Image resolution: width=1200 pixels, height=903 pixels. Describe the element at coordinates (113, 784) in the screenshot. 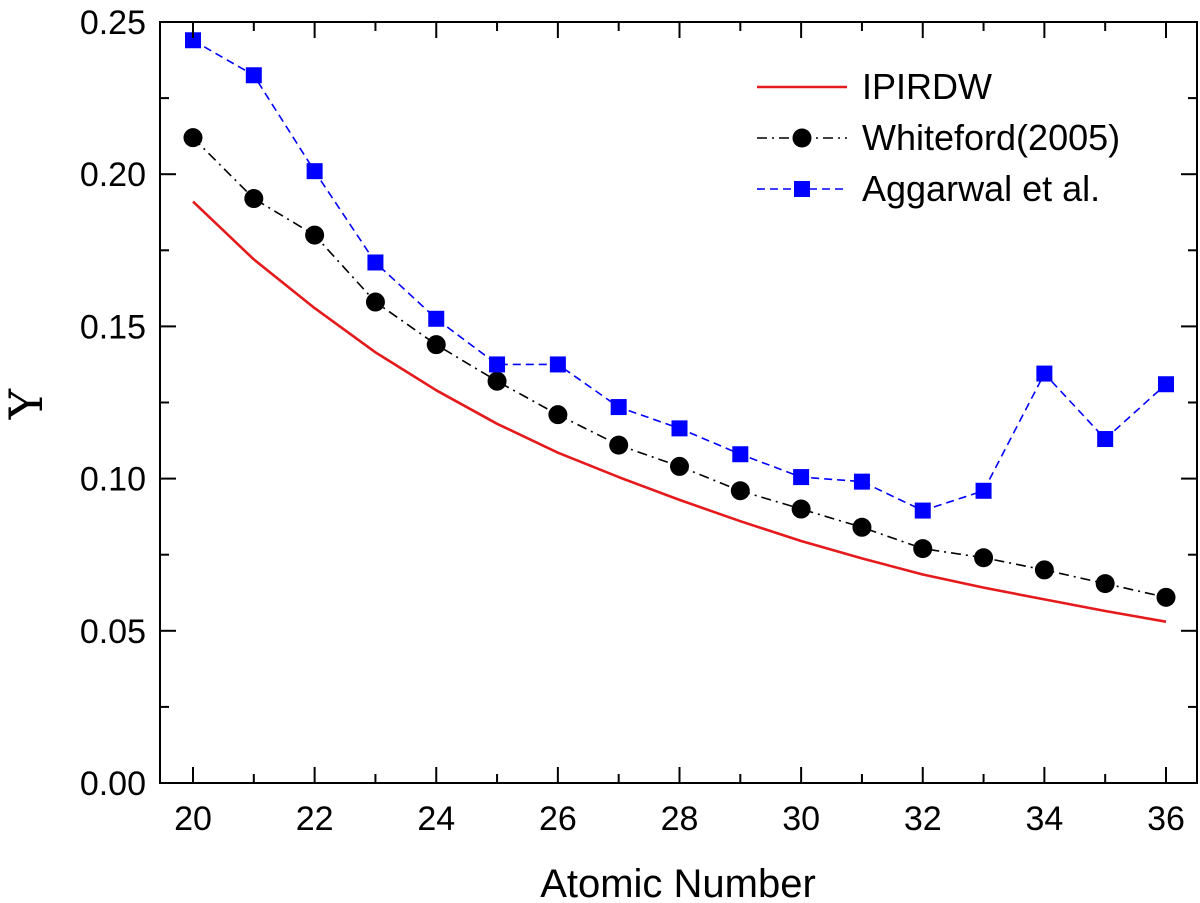

I see `y-tick-label: 0.00` at that location.